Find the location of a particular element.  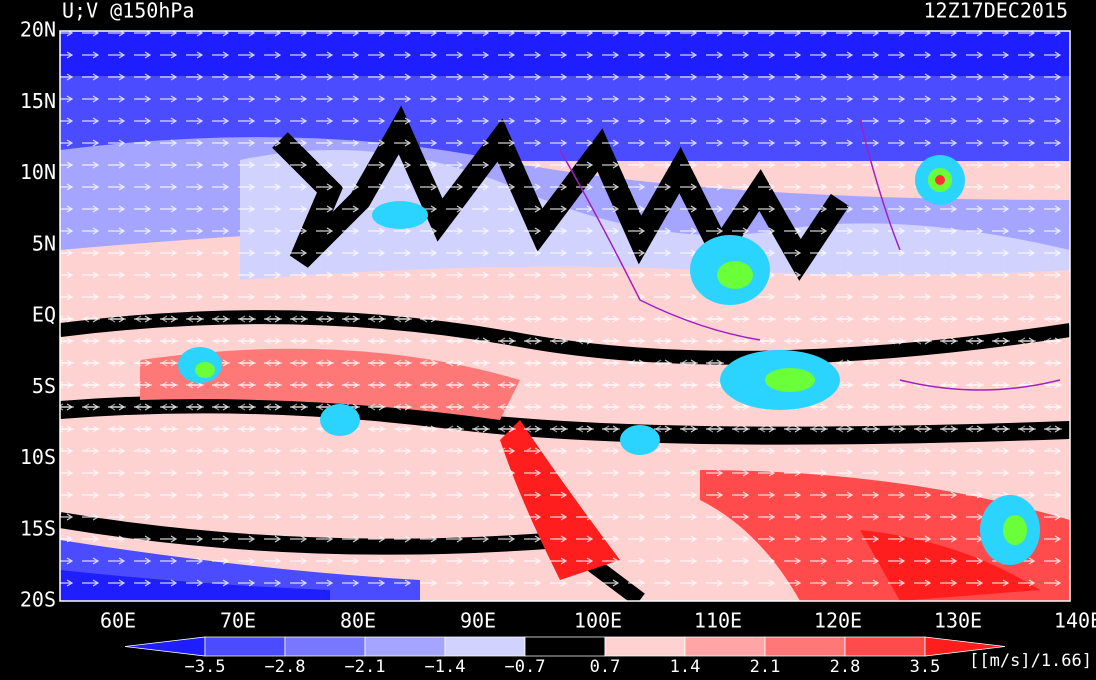

colorbar-label: −2.1 is located at coordinates (365, 667).